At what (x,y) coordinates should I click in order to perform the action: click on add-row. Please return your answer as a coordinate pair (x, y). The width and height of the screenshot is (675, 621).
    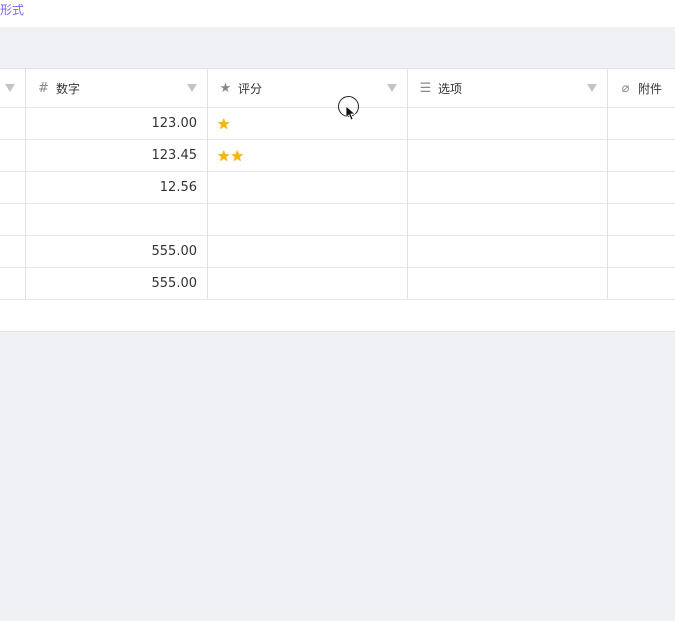
    Looking at the image, I should click on (337, 316).